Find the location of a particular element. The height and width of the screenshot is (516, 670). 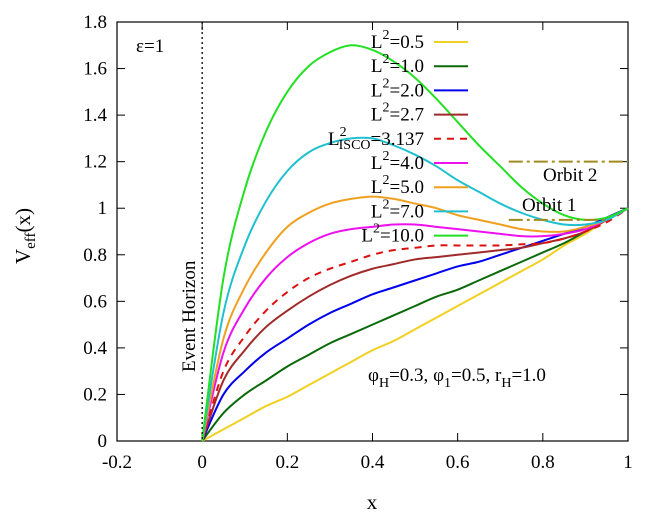

y-tick-label: 1.6 is located at coordinates (95, 69).